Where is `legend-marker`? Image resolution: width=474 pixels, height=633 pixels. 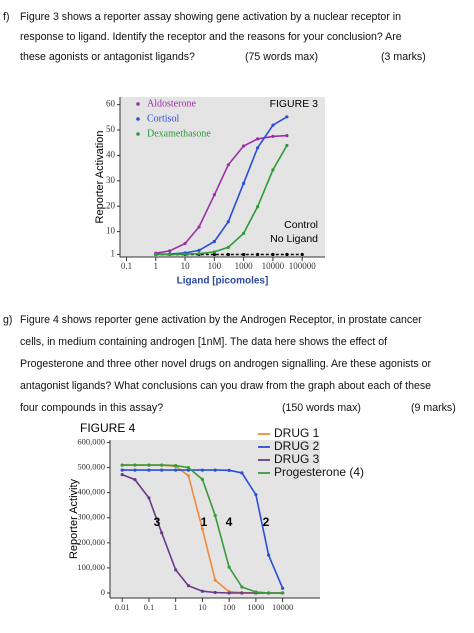 legend-marker is located at coordinates (138, 119).